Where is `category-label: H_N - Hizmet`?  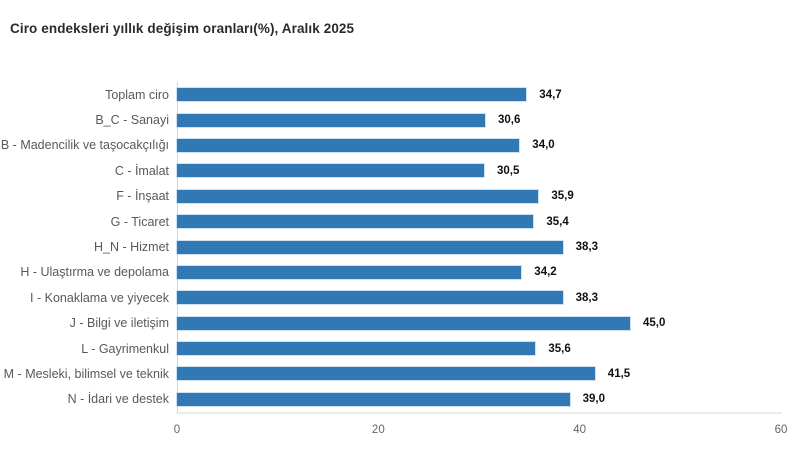
category-label: H_N - Hizmet is located at coordinates (131, 247).